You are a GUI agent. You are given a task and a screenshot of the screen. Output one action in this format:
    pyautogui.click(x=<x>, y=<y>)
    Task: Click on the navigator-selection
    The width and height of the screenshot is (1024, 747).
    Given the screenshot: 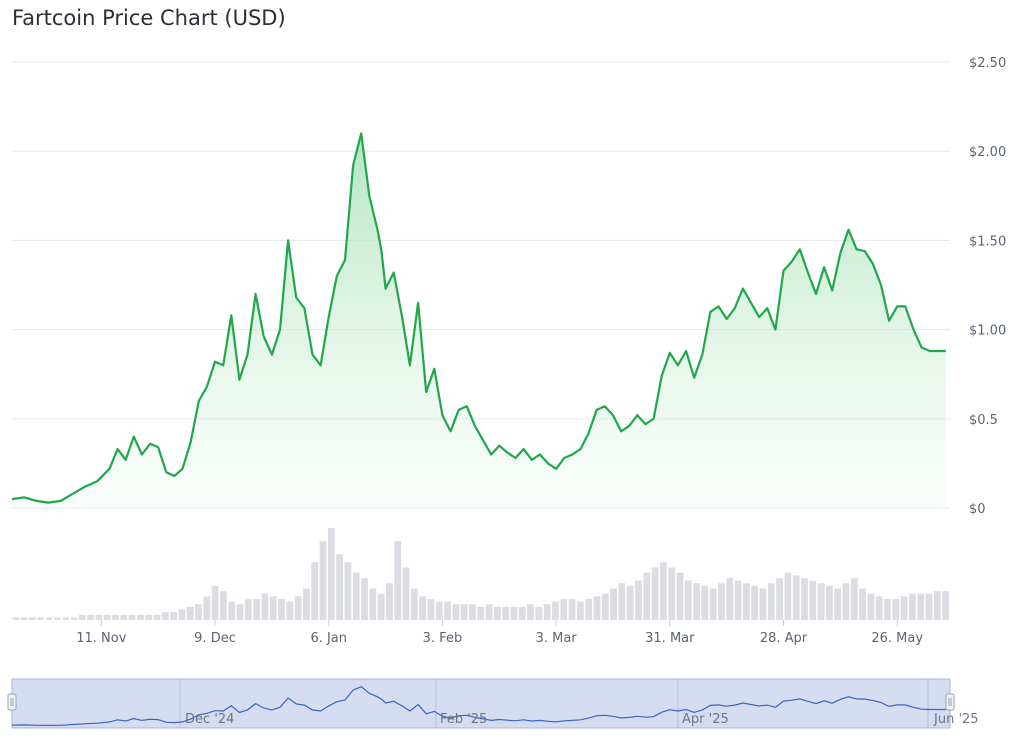 What is the action you would take?
    pyautogui.click(x=481, y=703)
    